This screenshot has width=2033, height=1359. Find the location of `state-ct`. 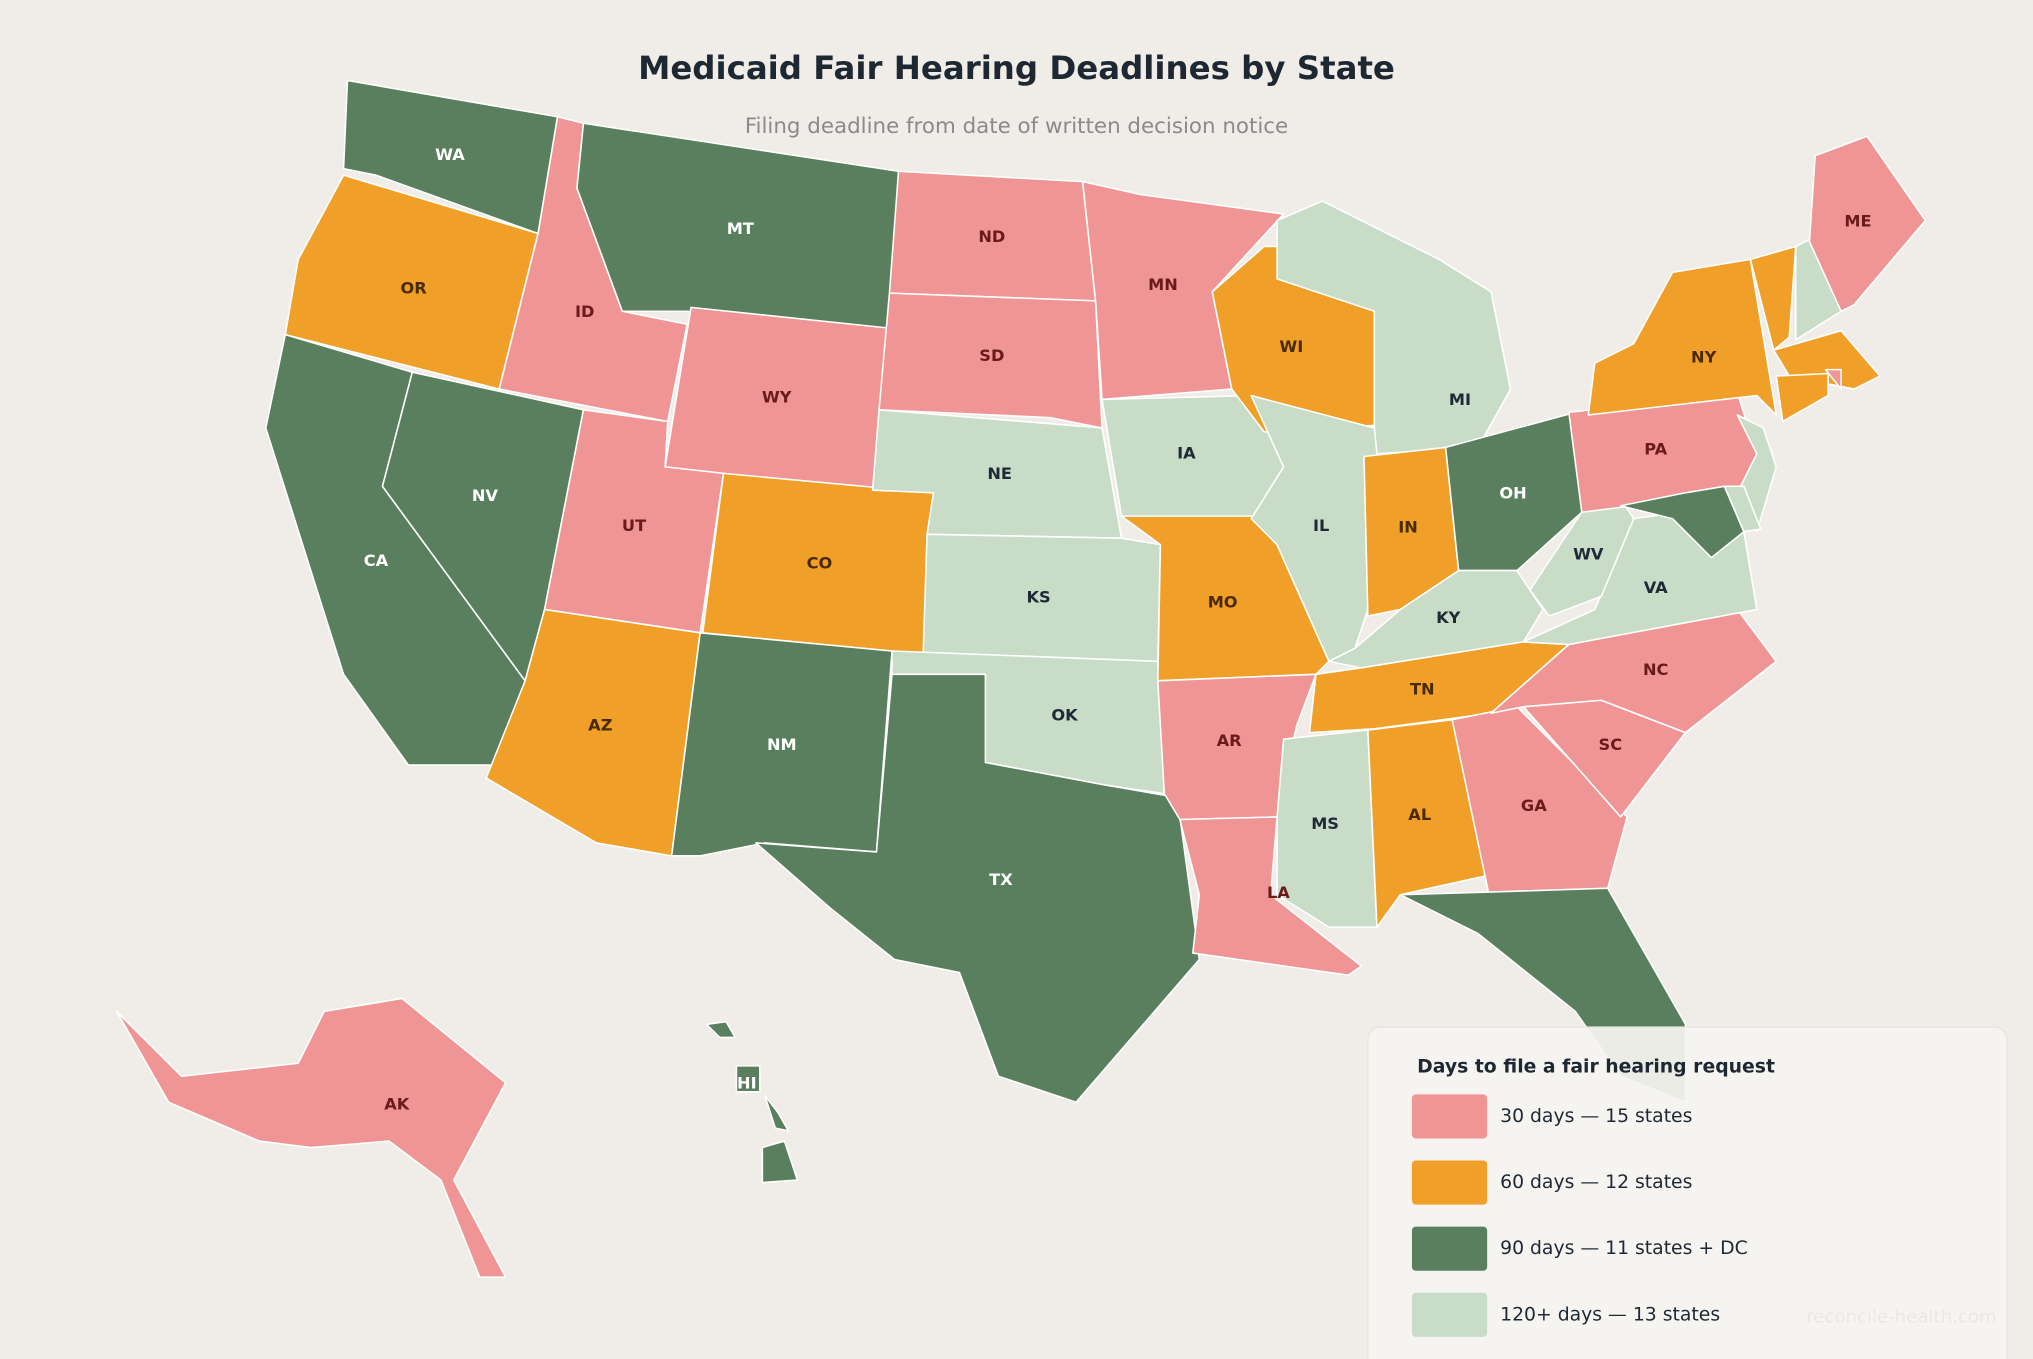

state-ct is located at coordinates (1802, 397).